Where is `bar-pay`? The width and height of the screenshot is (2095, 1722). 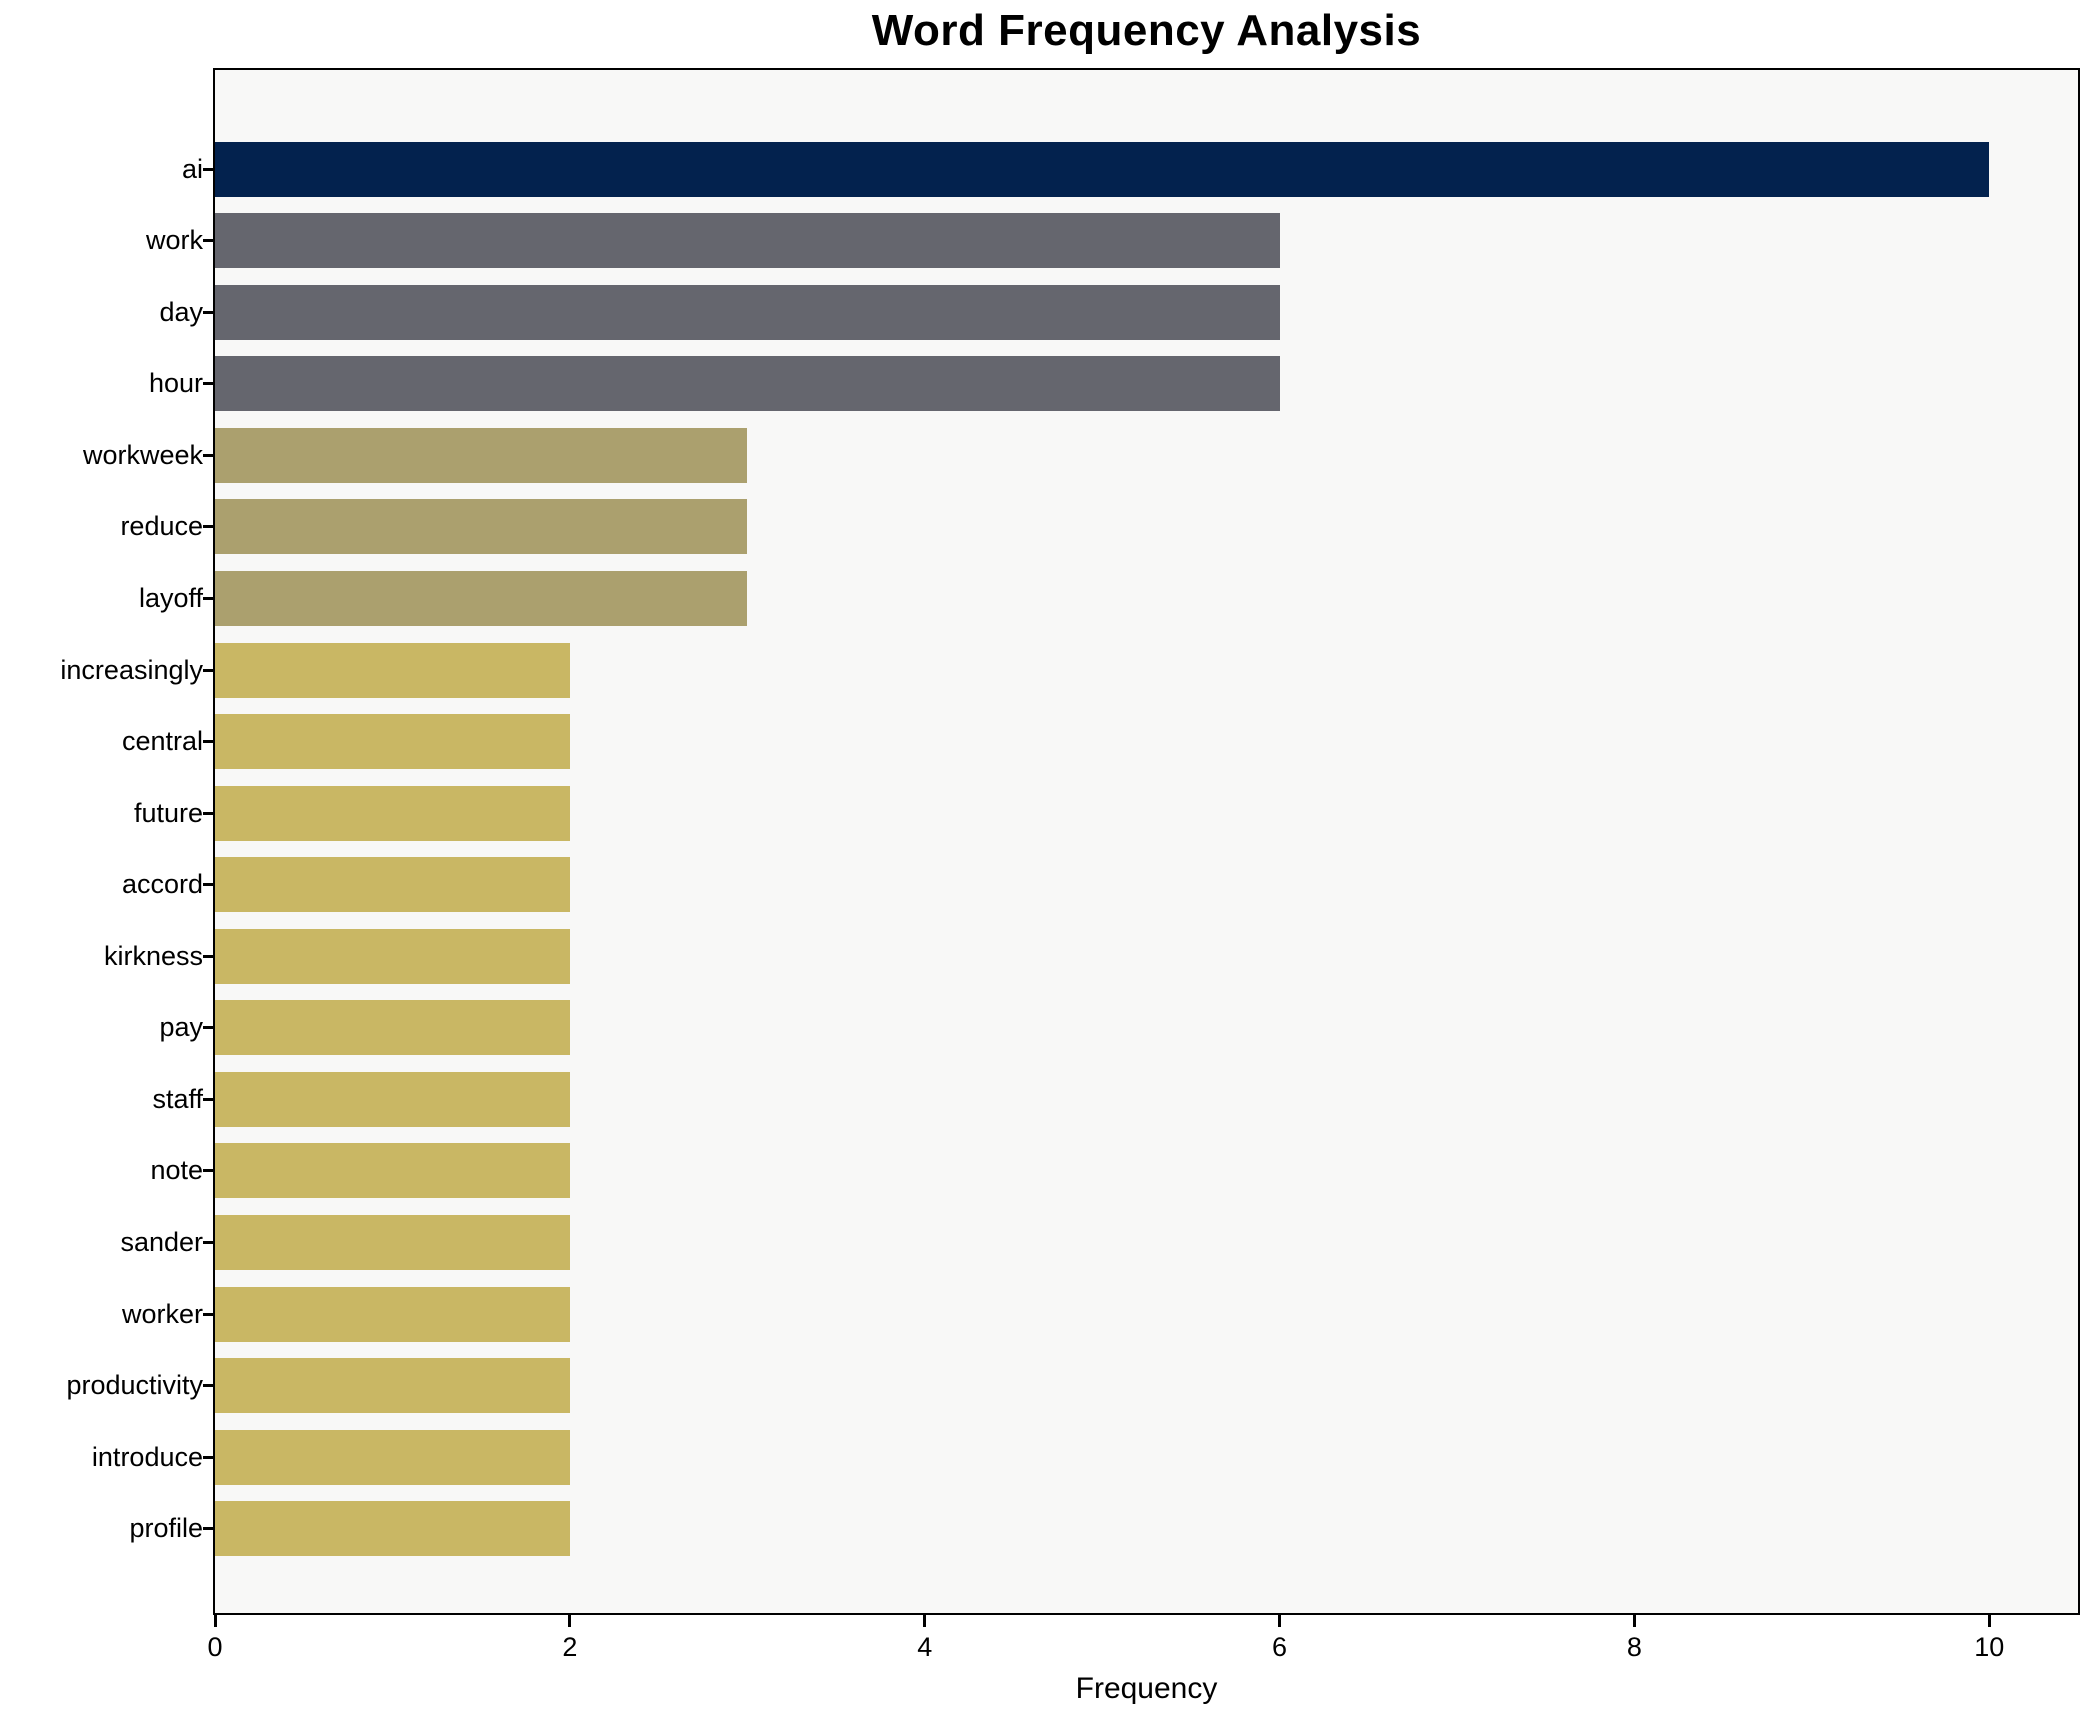
bar-pay is located at coordinates (392, 1028).